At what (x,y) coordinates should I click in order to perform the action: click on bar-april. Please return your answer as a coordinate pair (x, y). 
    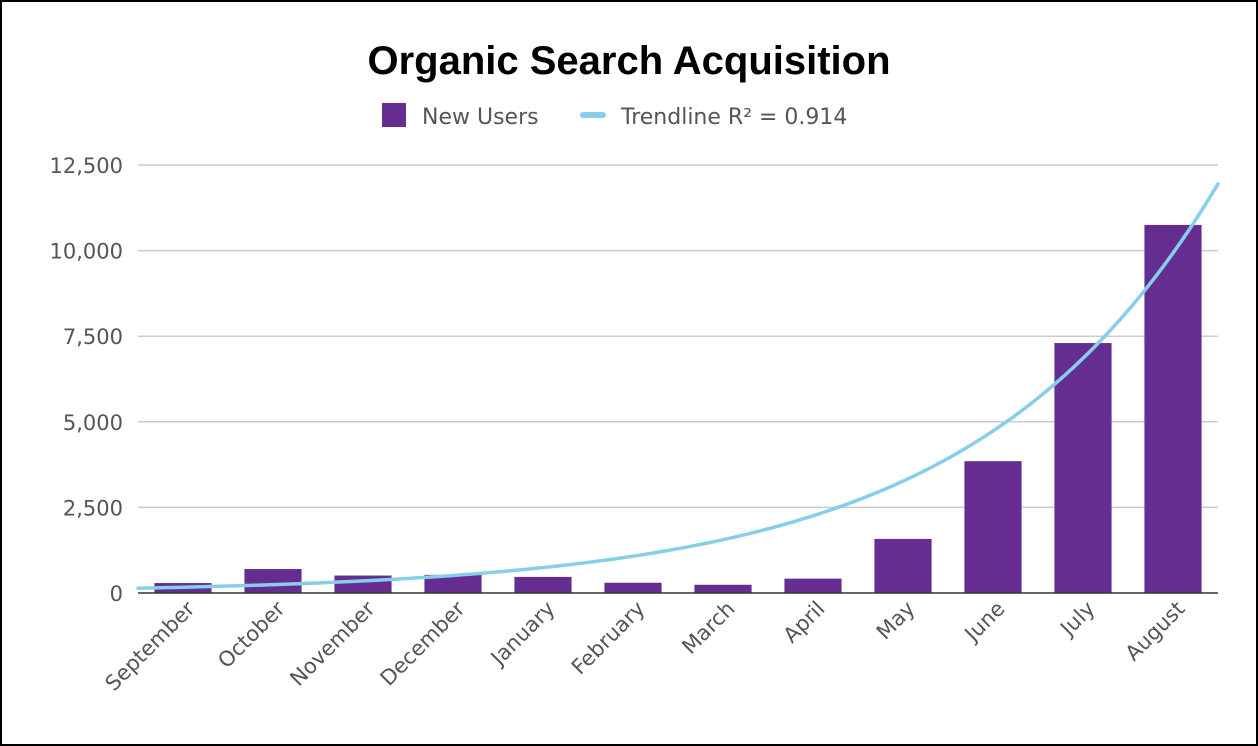
    Looking at the image, I should click on (813, 585).